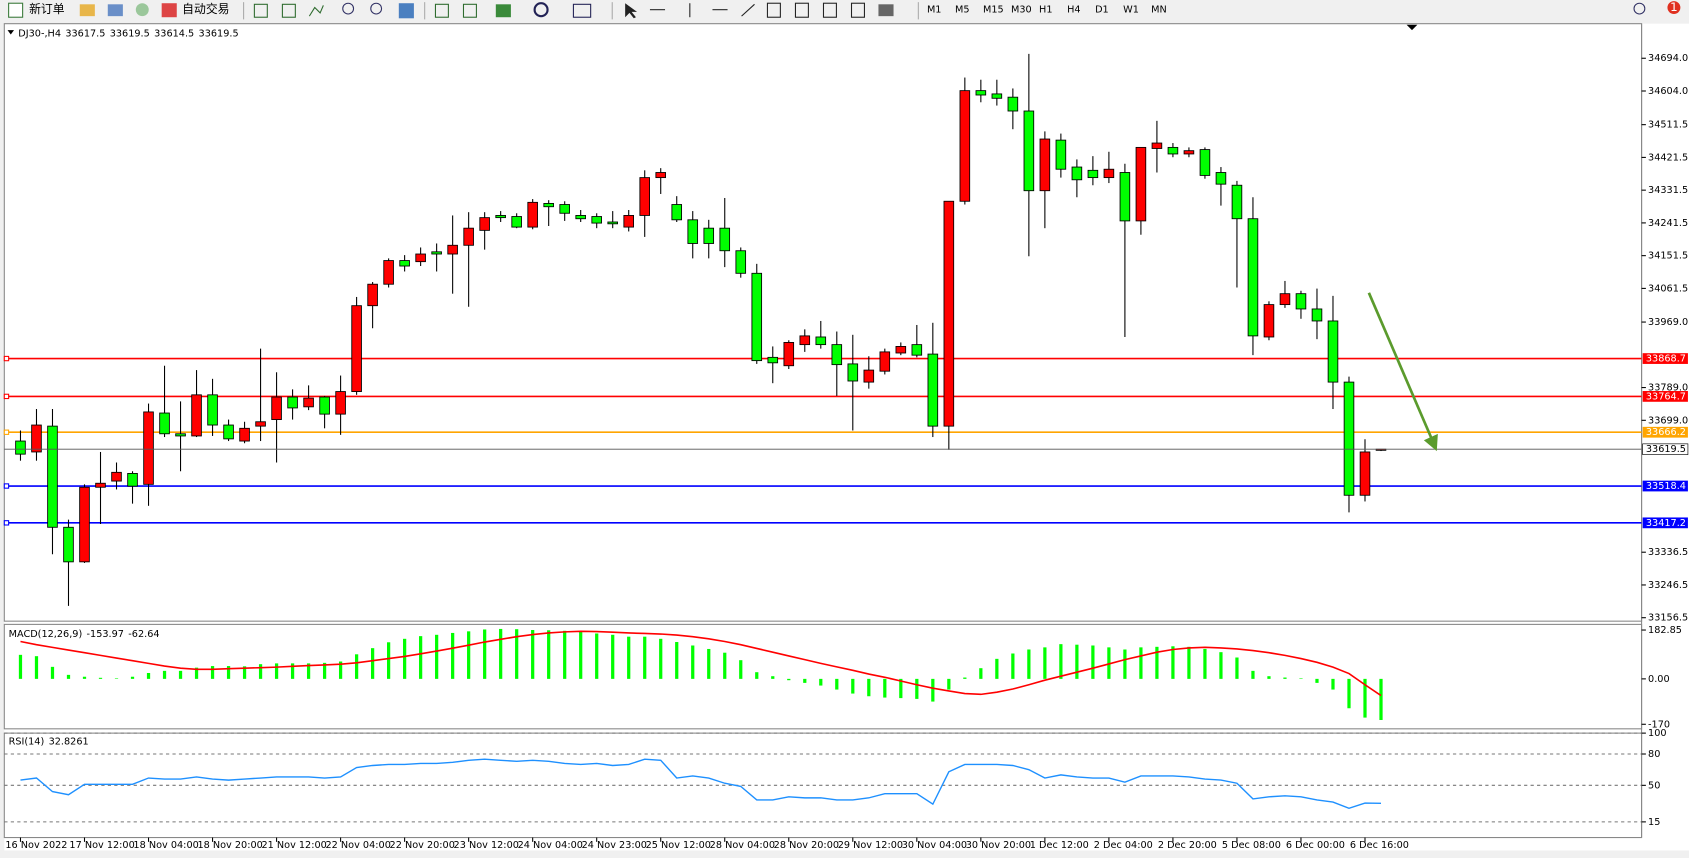 The width and height of the screenshot is (1689, 858). Describe the element at coordinates (1379, 845) in the screenshot. I see `x-tick-label: 6 Dec 16:00` at that location.